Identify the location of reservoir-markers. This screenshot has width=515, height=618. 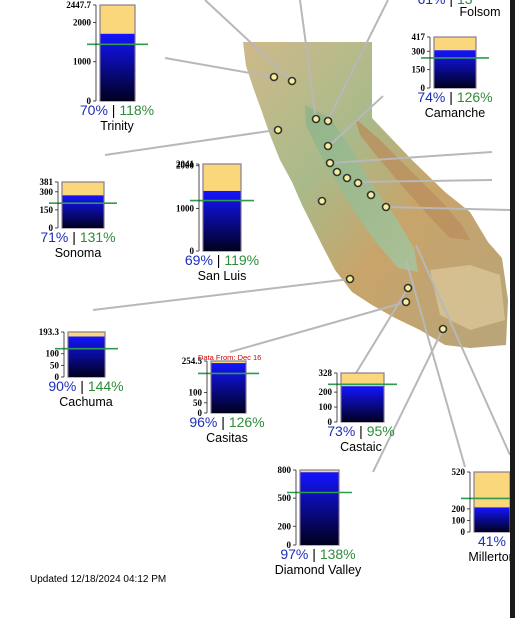
(358, 203).